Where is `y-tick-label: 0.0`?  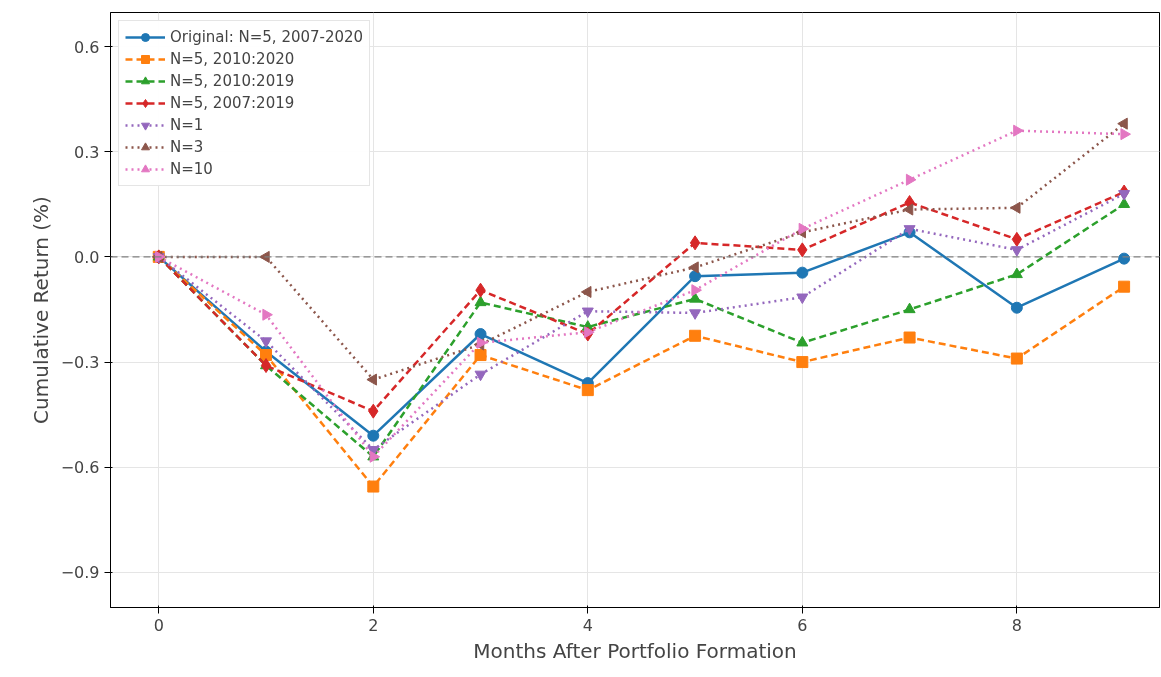 y-tick-label: 0.0 is located at coordinates (87, 257).